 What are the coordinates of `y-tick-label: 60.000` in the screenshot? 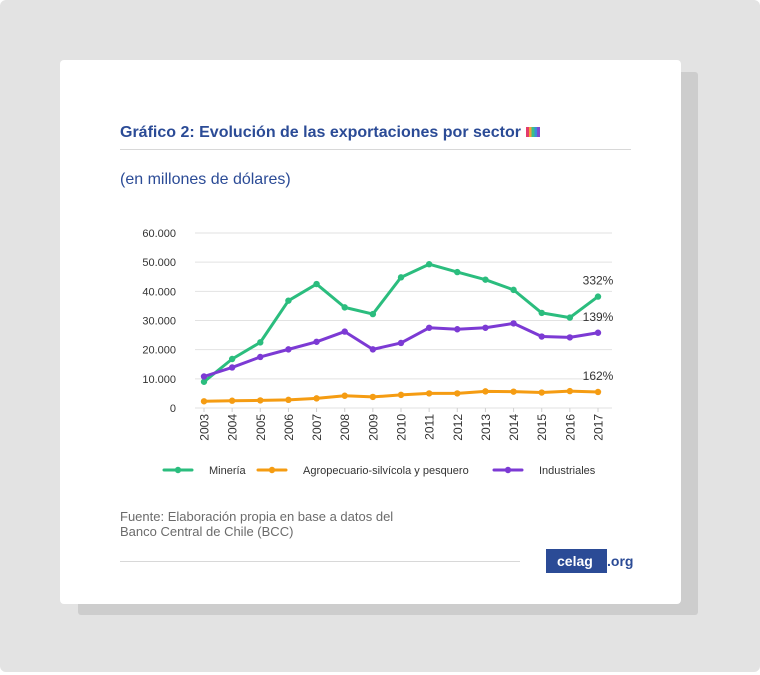 It's located at (159, 234).